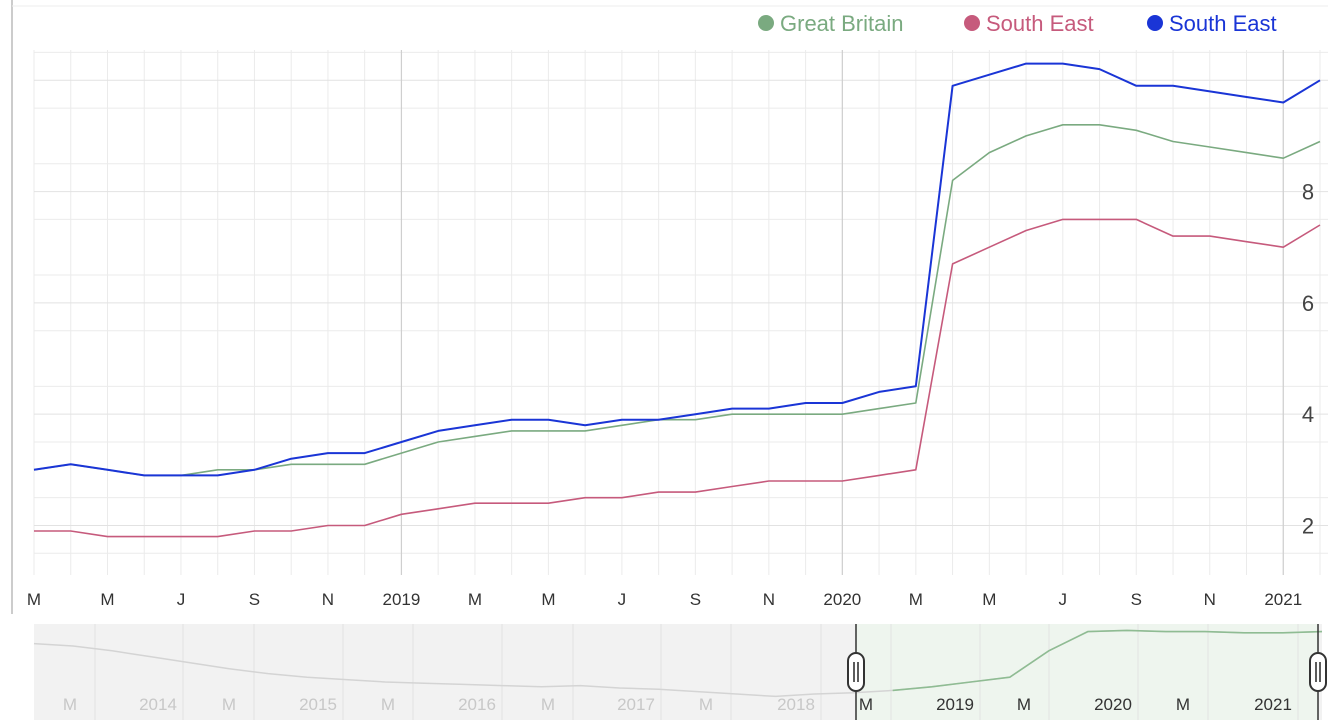 Image resolution: width=1328 pixels, height=725 pixels. What do you see at coordinates (1107, 660) in the screenshot?
I see `navigator-selected-line` at bounding box center [1107, 660].